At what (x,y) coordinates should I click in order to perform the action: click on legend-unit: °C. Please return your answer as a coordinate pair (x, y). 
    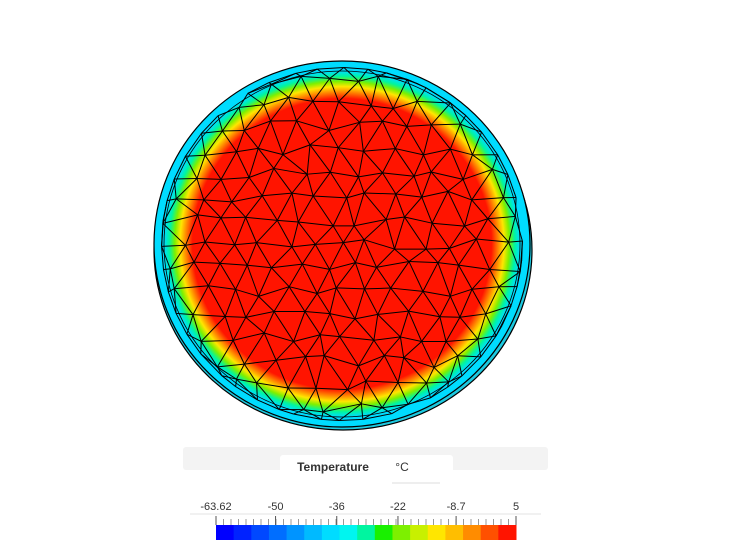
    Looking at the image, I should click on (402, 467).